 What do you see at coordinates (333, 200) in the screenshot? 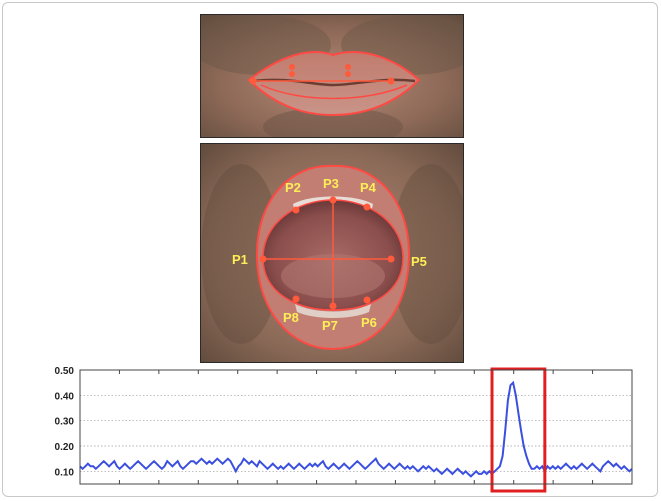
I see `landmark-p3` at bounding box center [333, 200].